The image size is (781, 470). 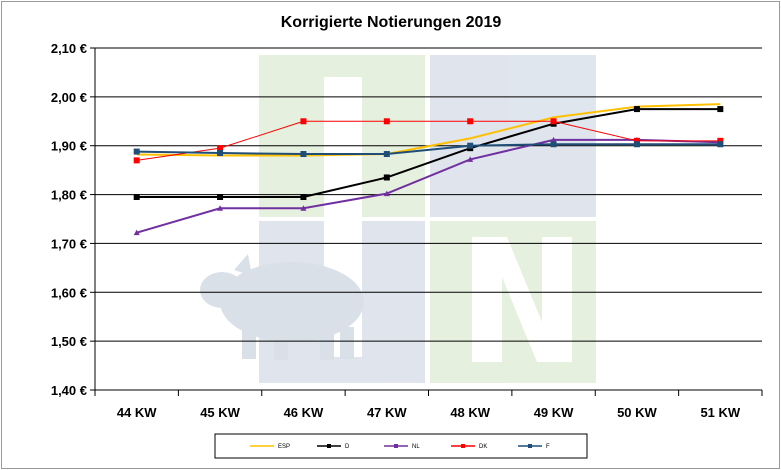 I want to click on legend-label: F, so click(x=548, y=447).